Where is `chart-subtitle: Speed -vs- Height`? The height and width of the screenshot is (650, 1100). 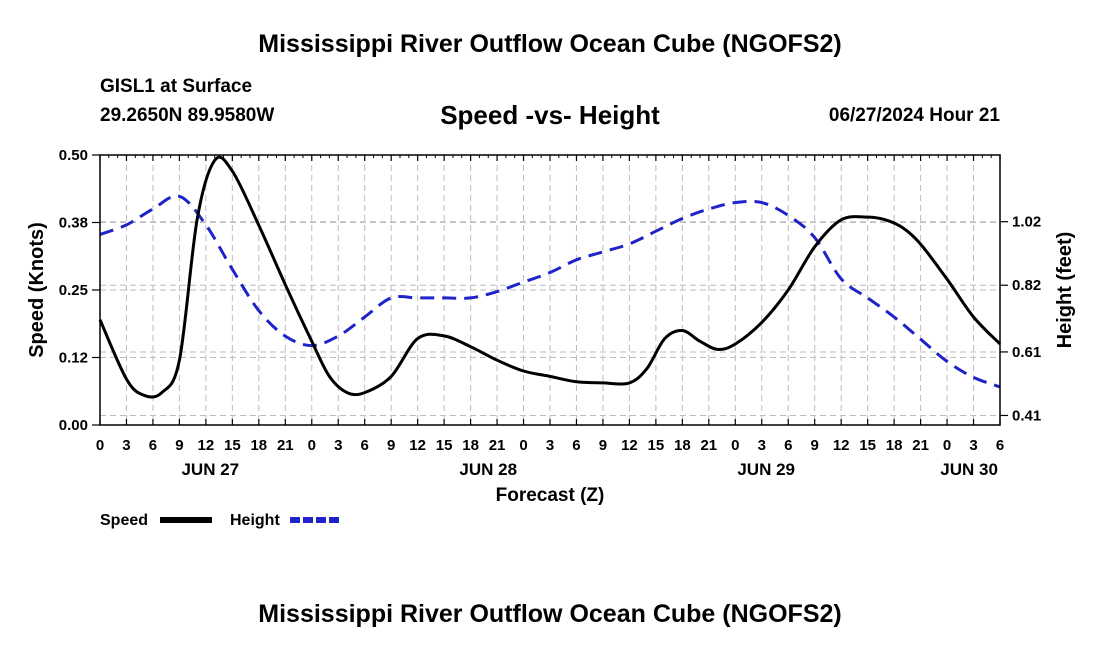 chart-subtitle: Speed -vs- Height is located at coordinates (550, 115).